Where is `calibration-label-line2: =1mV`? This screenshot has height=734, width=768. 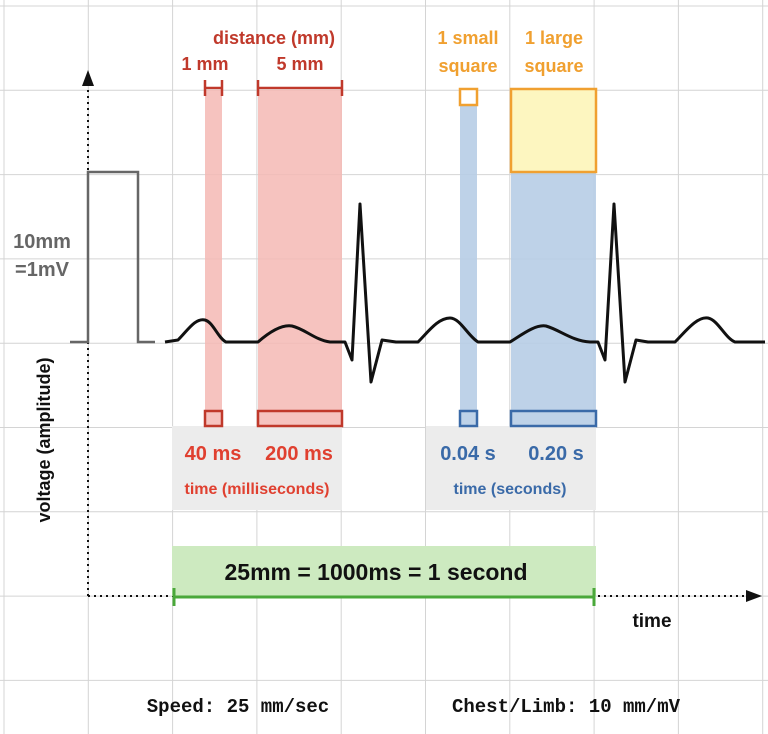 calibration-label-line2: =1mV is located at coordinates (42, 270).